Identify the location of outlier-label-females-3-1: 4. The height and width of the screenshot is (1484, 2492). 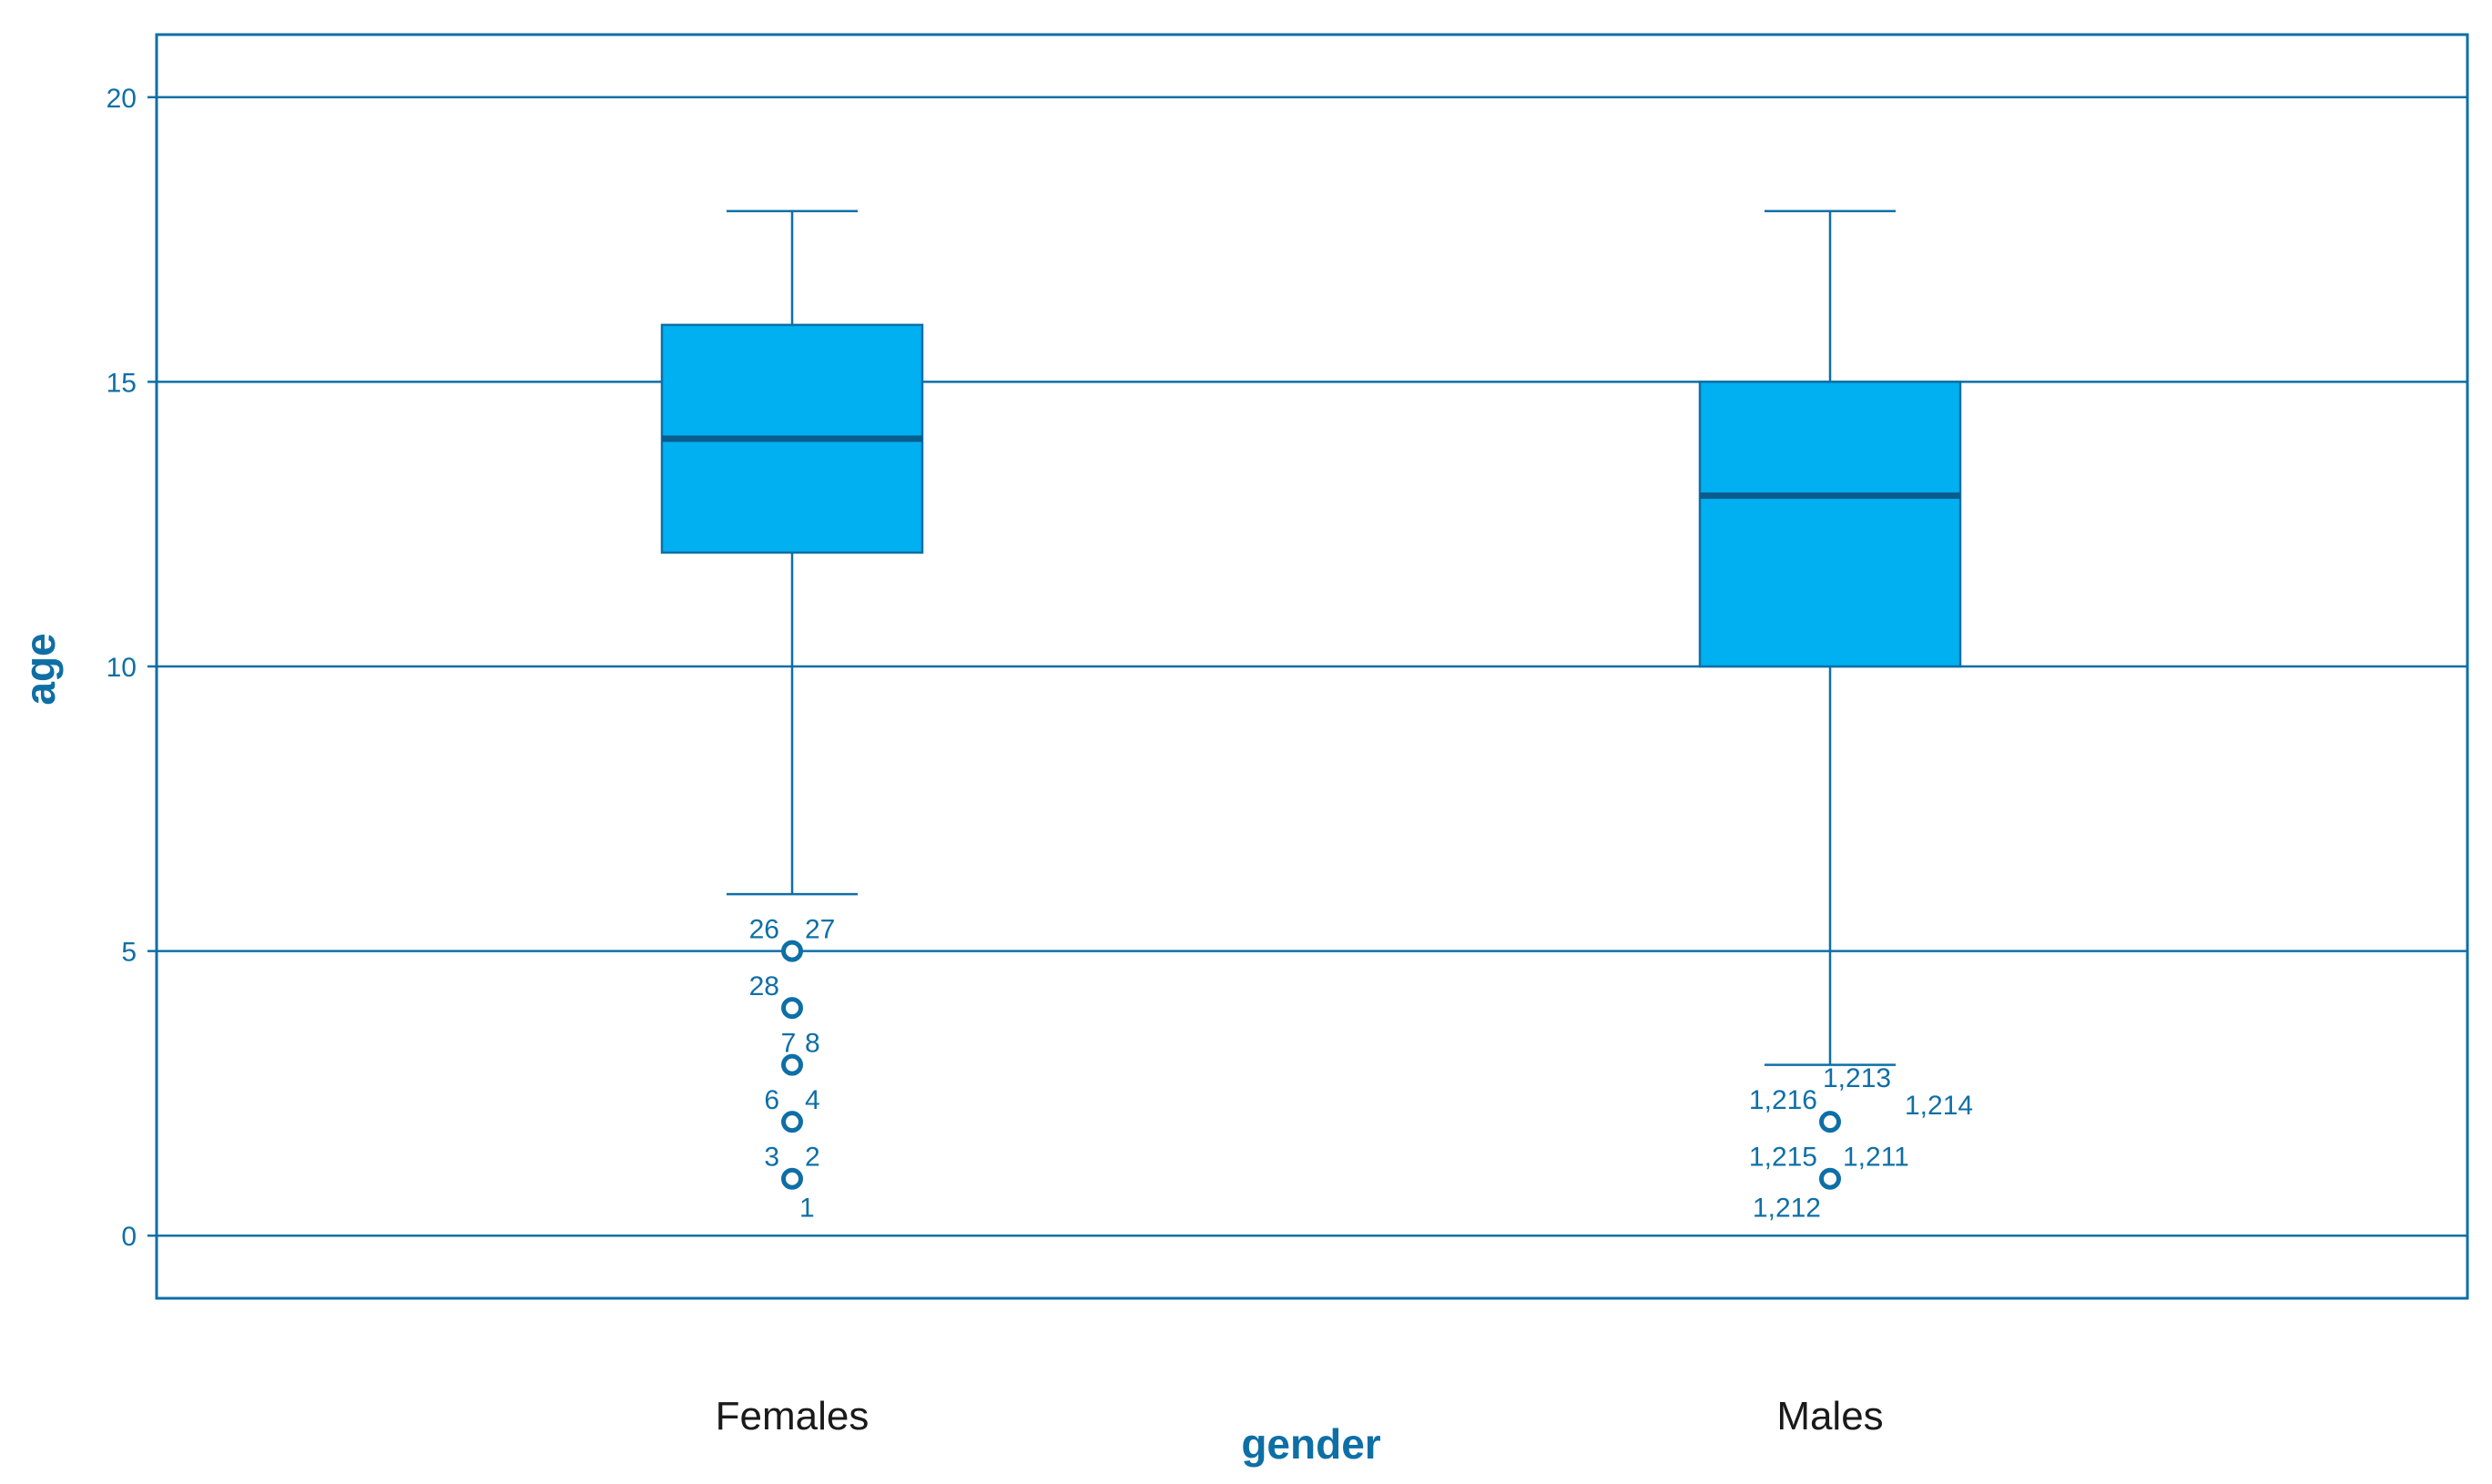
(812, 1100).